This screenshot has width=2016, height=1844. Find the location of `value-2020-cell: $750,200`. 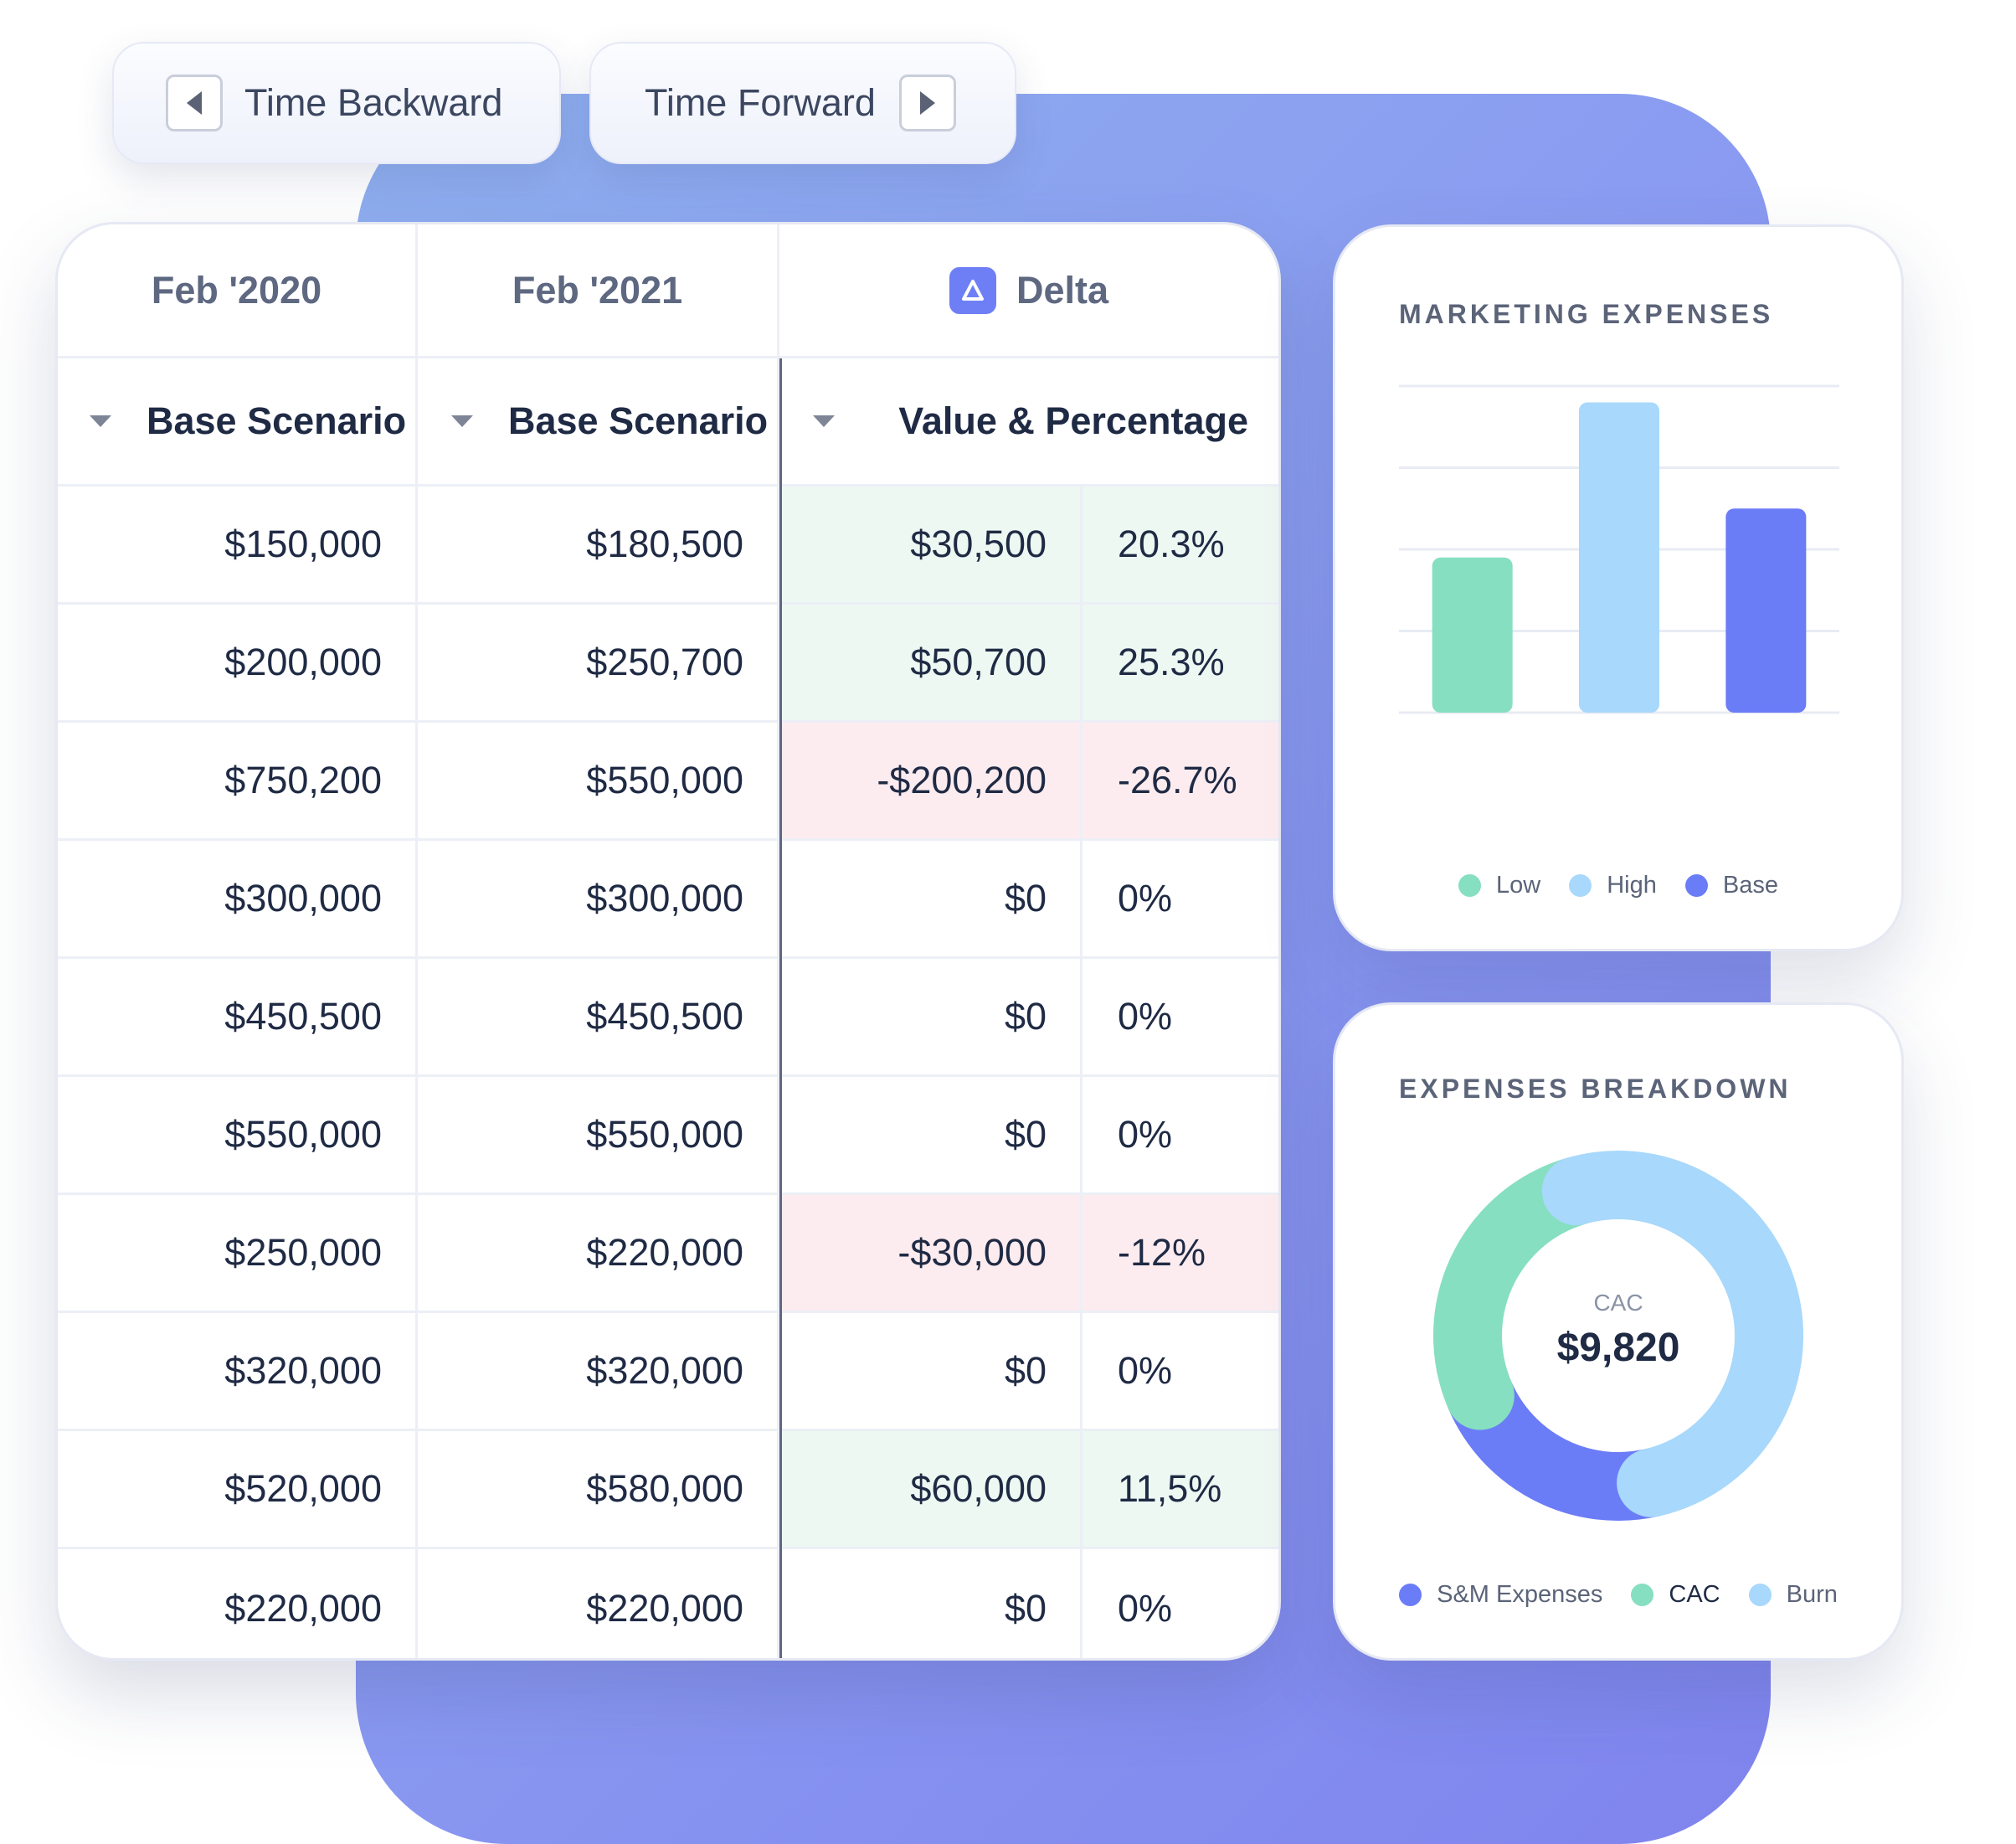

value-2020-cell: $750,200 is located at coordinates (238, 781).